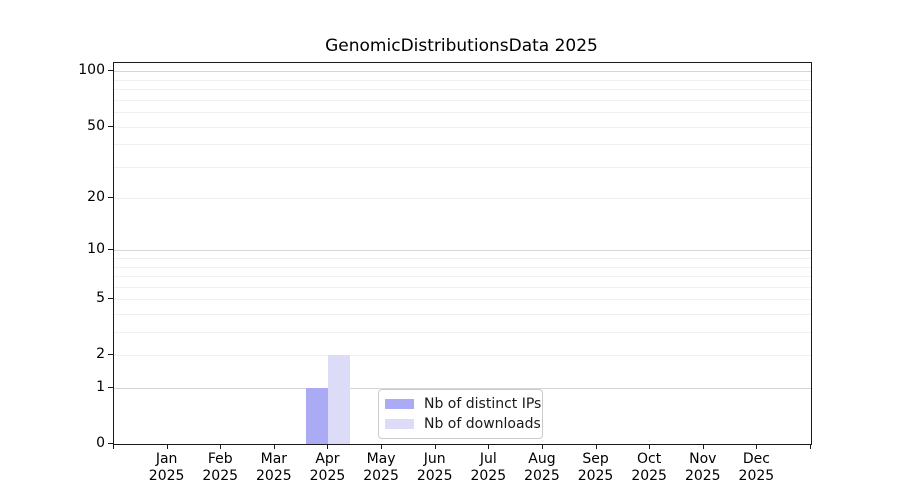 This screenshot has width=900, height=500. What do you see at coordinates (96, 125) in the screenshot?
I see `y-tick-label: 50` at bounding box center [96, 125].